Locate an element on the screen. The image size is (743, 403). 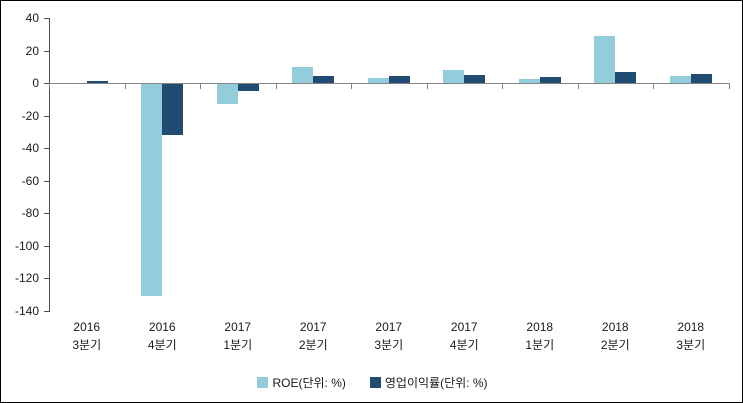
legend-swatch-roe is located at coordinates (263, 382).